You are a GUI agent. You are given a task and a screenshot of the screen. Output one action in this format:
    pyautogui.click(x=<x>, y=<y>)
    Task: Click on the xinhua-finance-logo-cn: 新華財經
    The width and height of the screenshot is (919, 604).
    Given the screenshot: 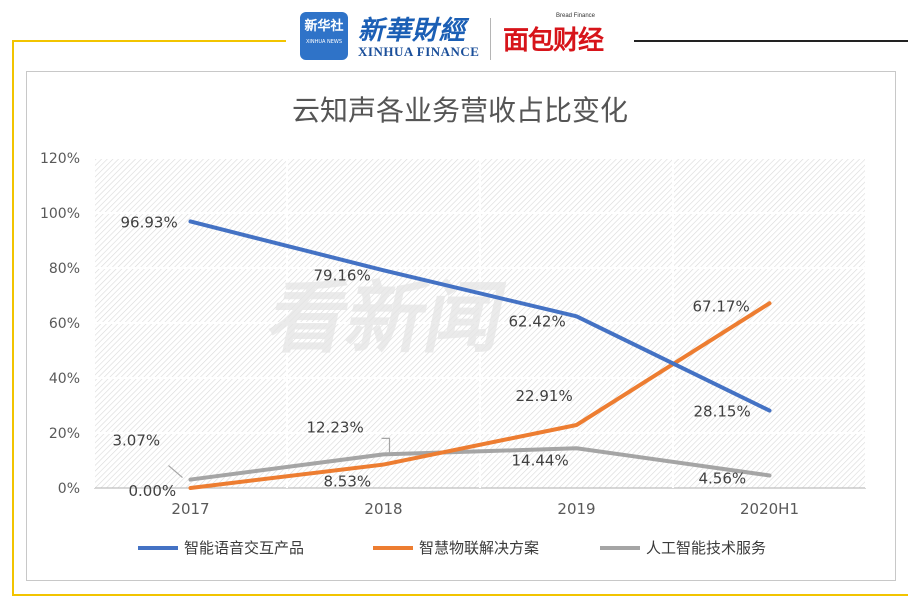 What is the action you would take?
    pyautogui.click(x=412, y=31)
    